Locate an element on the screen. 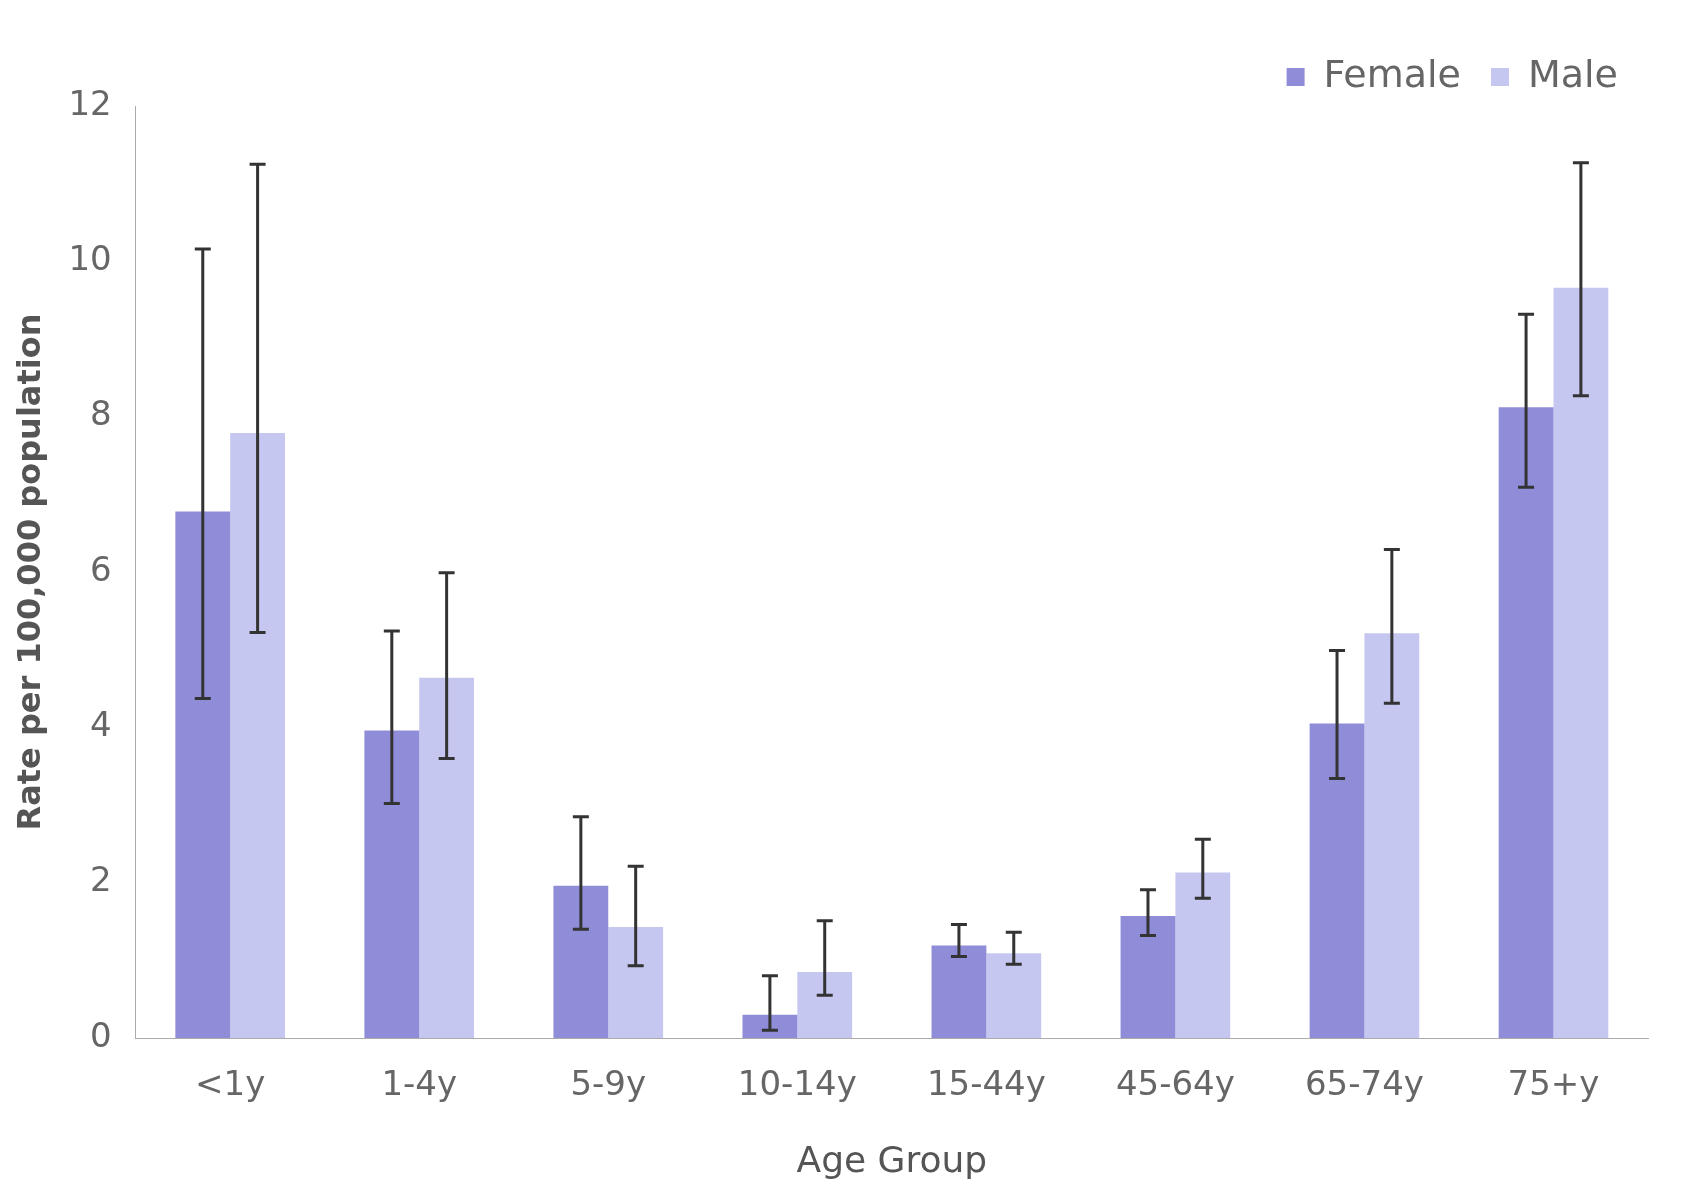  y-tick-label: 0 is located at coordinates (101, 1034).